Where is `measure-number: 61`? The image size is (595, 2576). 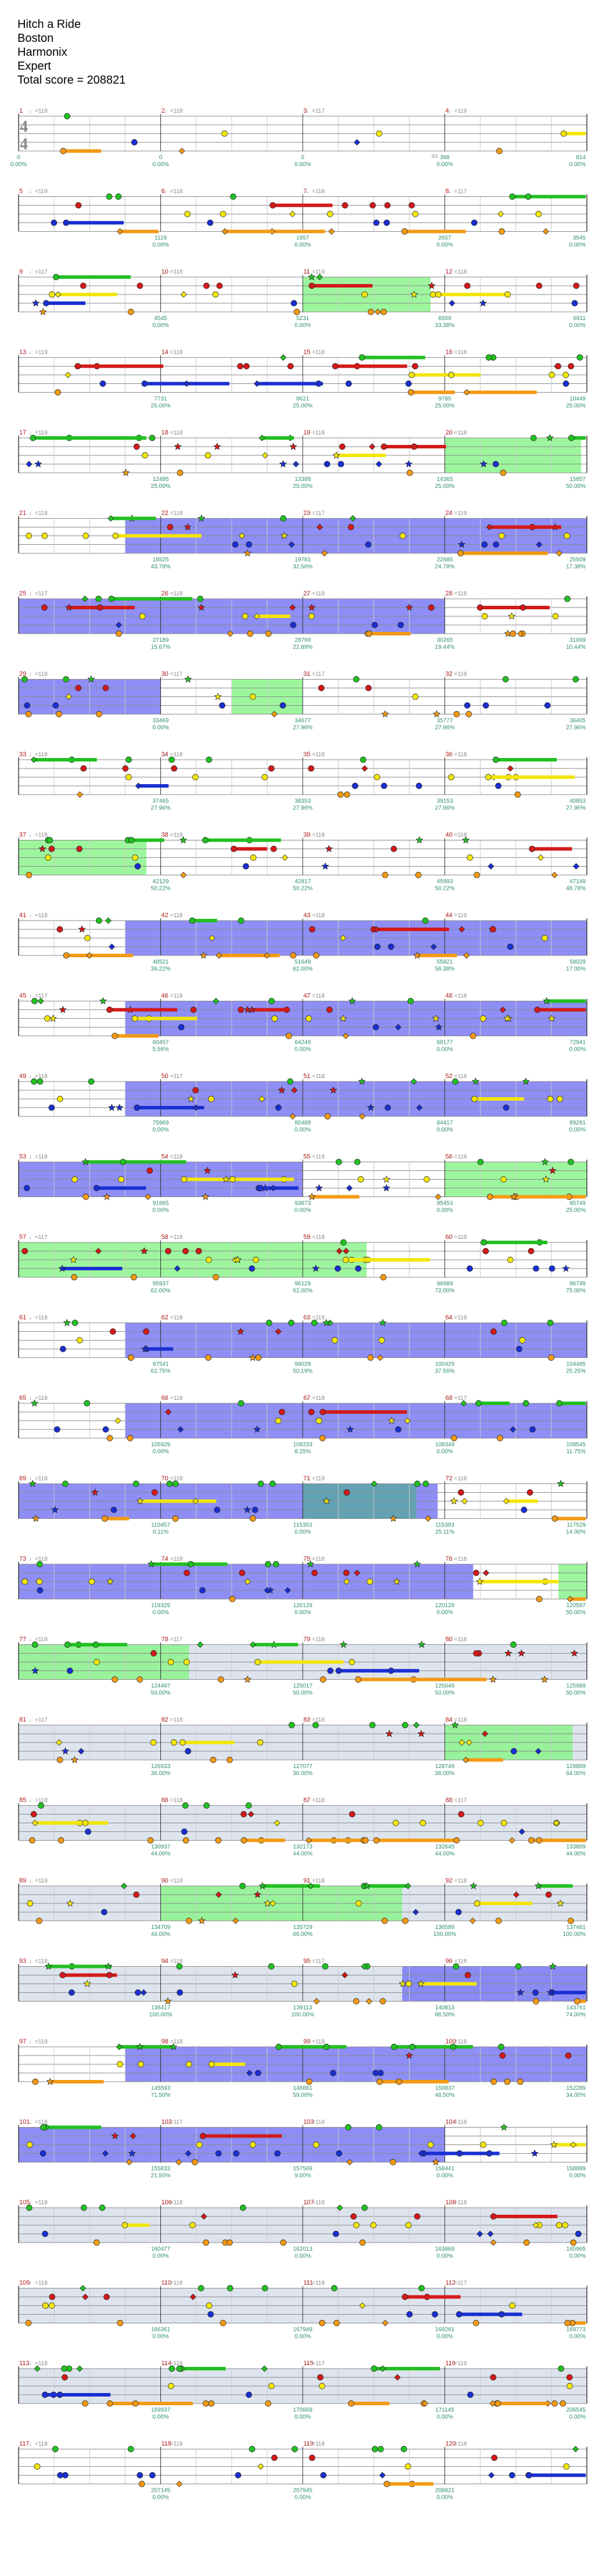 measure-number: 61 is located at coordinates (23, 1318).